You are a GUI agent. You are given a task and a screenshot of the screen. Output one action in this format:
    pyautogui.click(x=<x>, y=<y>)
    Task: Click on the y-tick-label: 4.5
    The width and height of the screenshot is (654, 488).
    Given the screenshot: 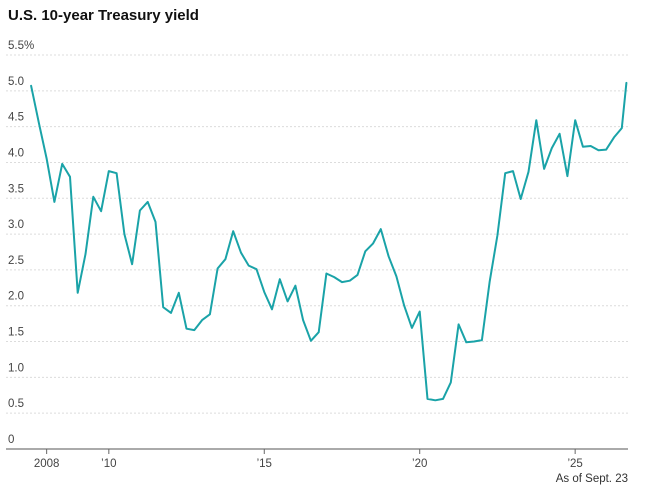 What is the action you would take?
    pyautogui.click(x=16, y=118)
    